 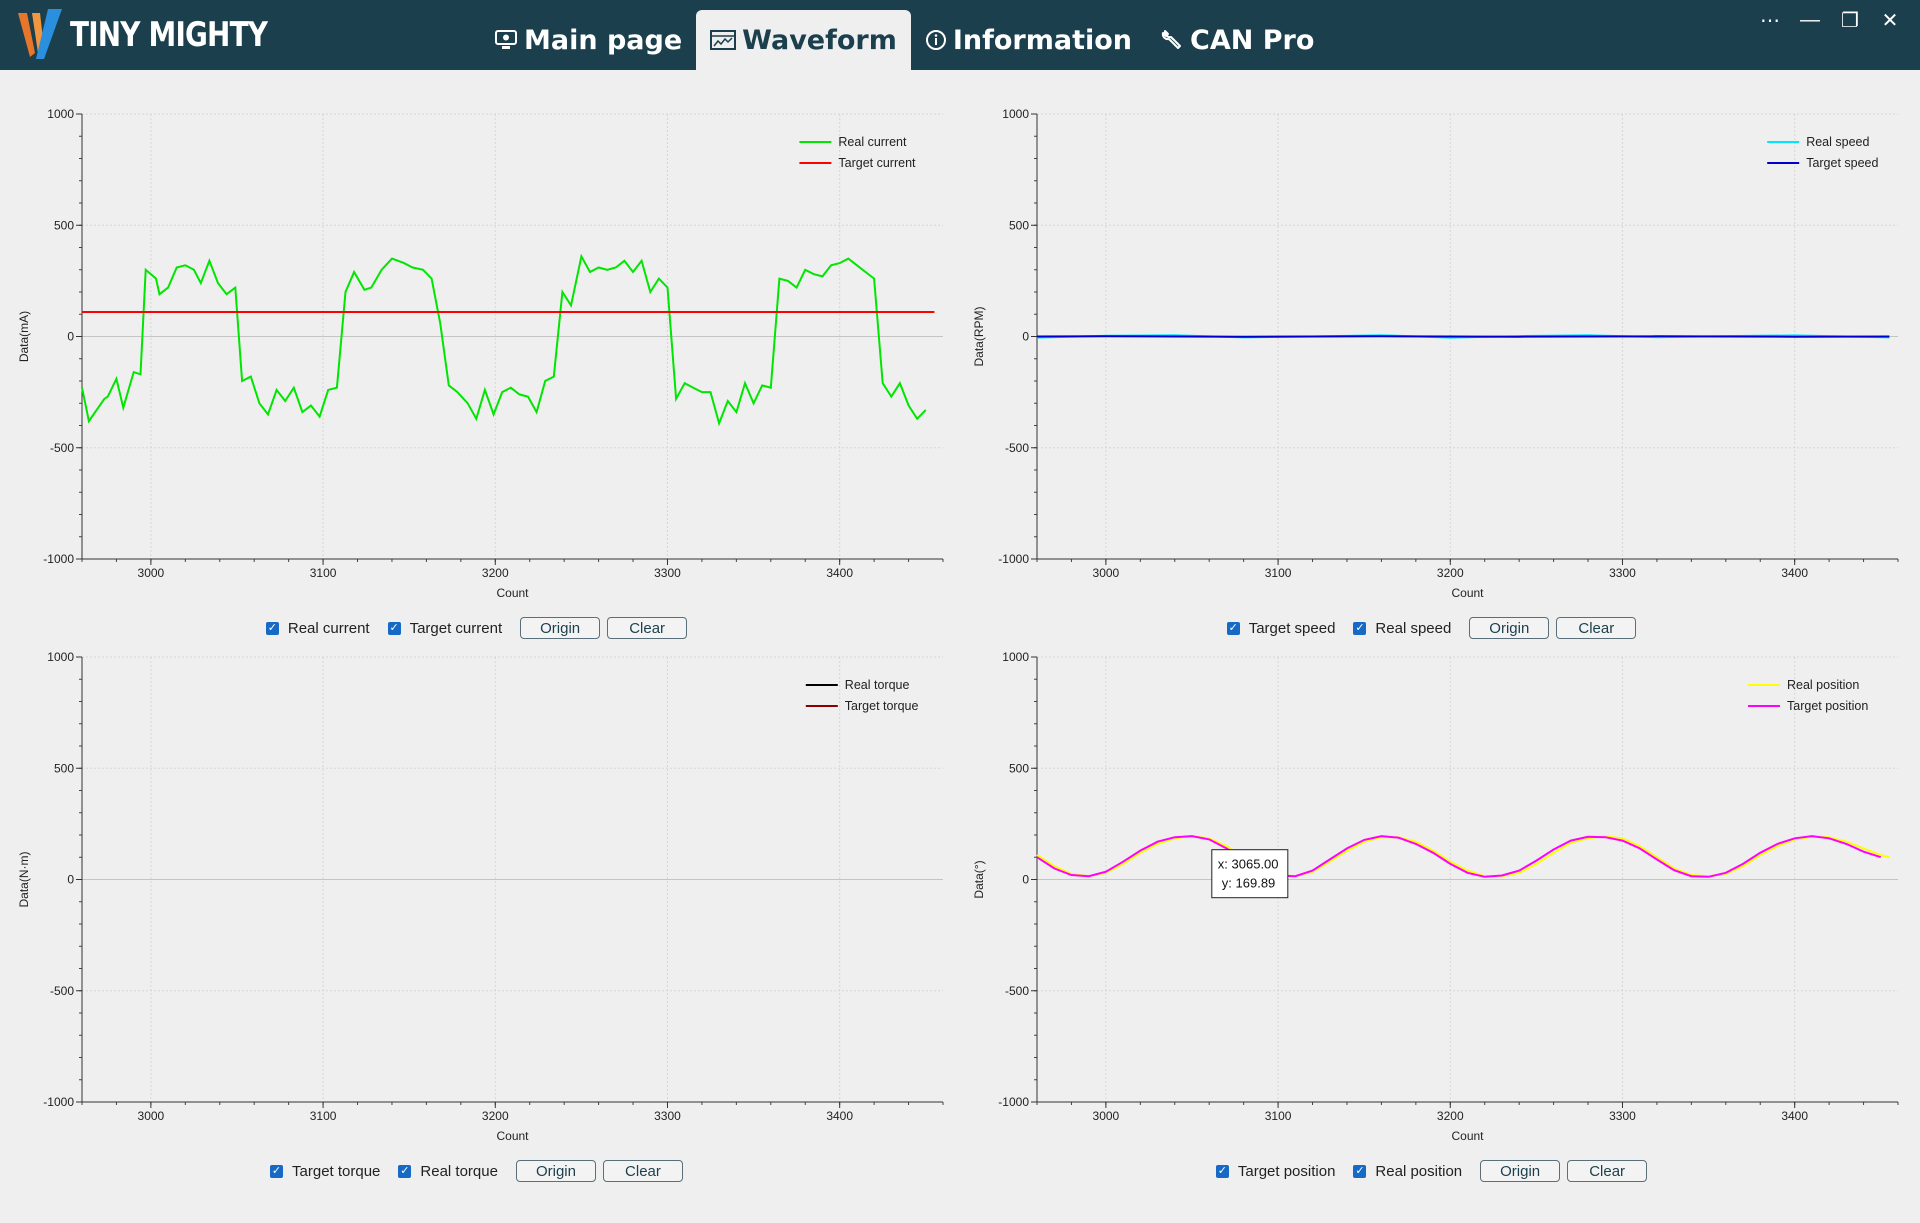 I want to click on torque-clear-button: Clear, so click(x=643, y=1171).